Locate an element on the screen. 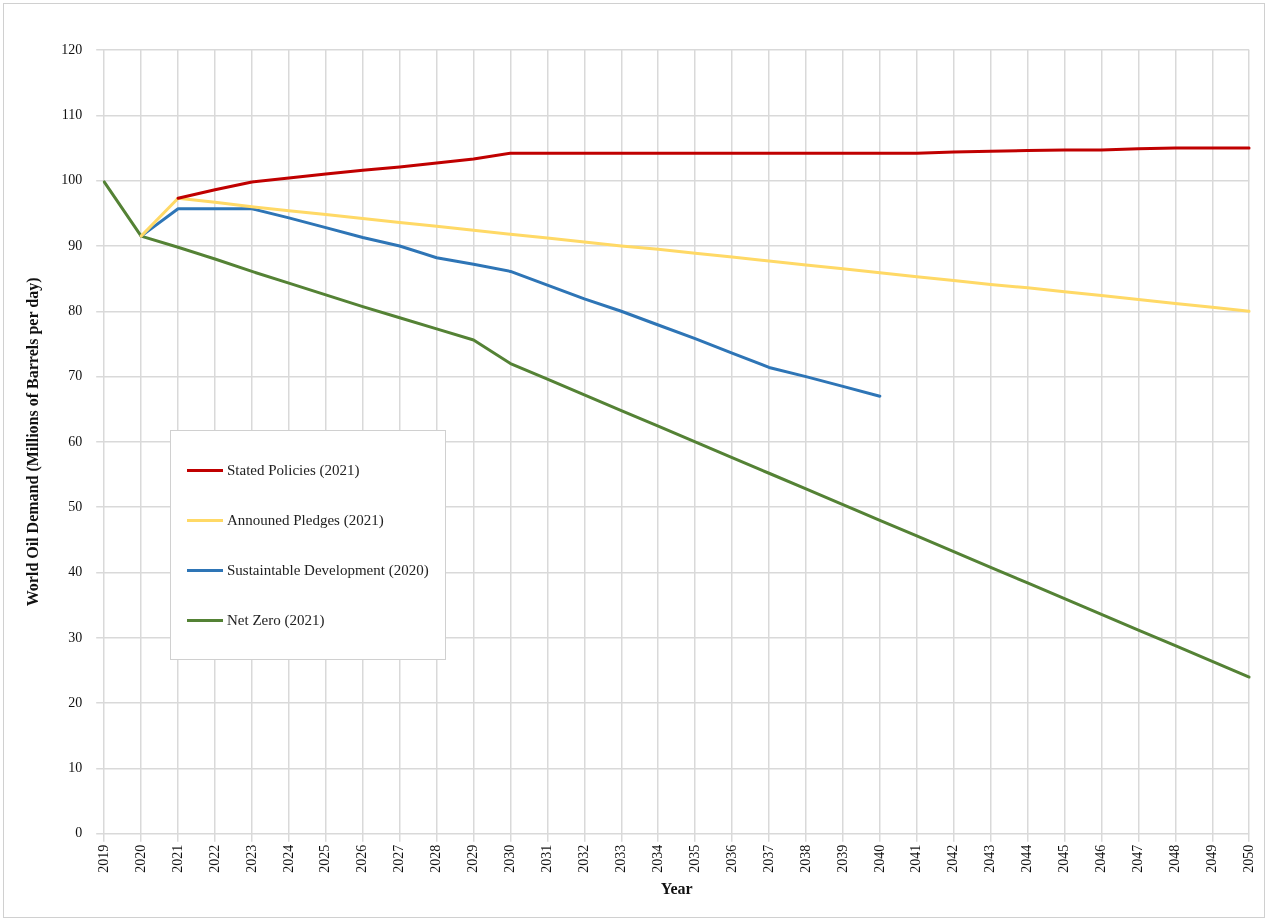 Image resolution: width=1269 pixels, height=923 pixels. x-tick-label: 2030 is located at coordinates (510, 858).